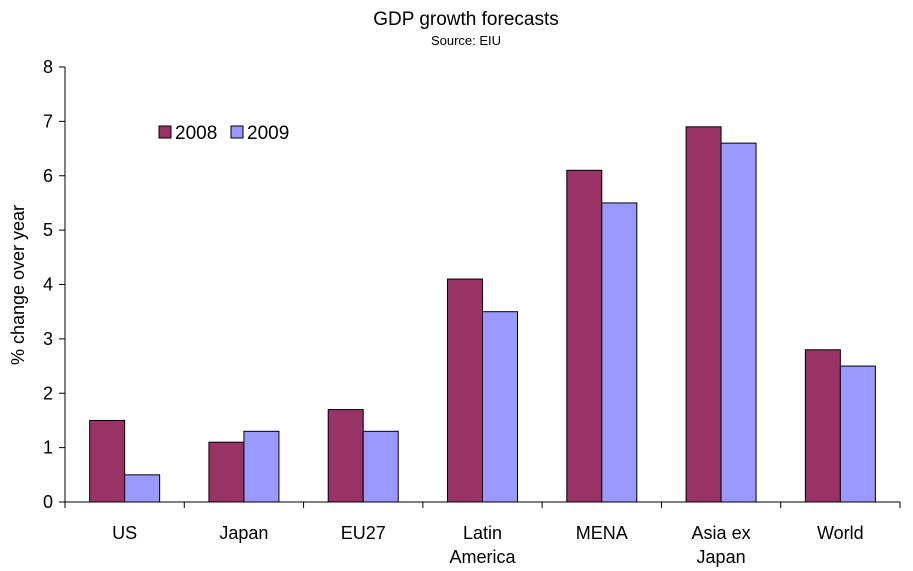 Image resolution: width=913 pixels, height=571 pixels. I want to click on x-tick-label: US, so click(124, 533).